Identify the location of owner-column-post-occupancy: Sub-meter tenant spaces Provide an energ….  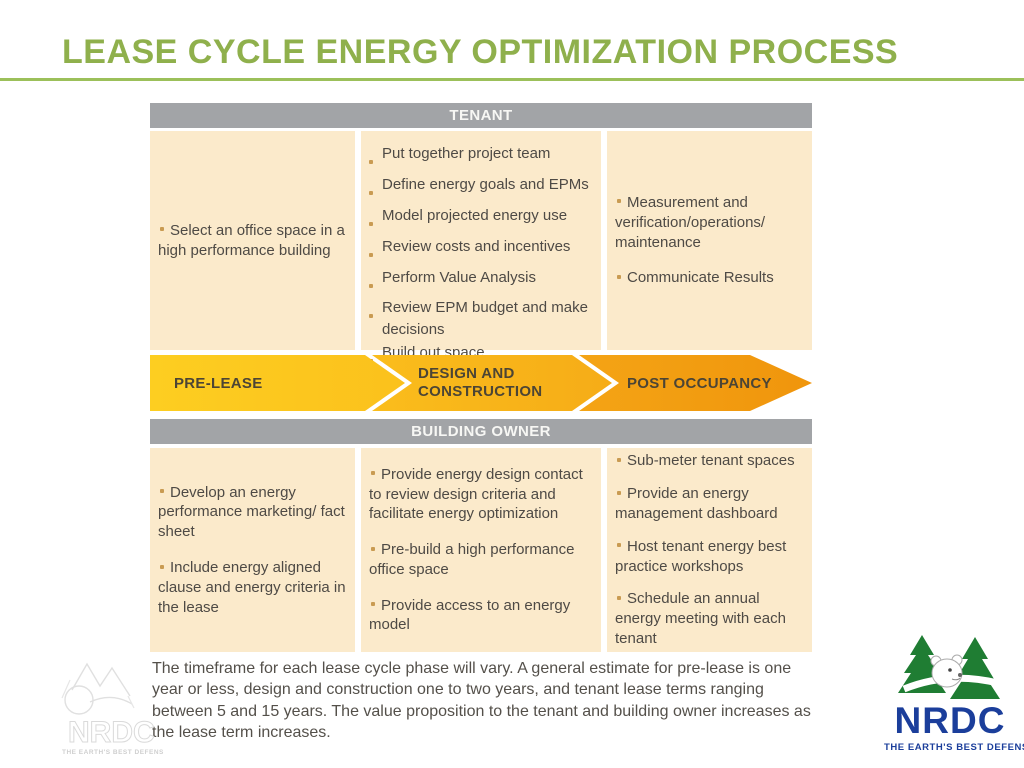
(709, 550).